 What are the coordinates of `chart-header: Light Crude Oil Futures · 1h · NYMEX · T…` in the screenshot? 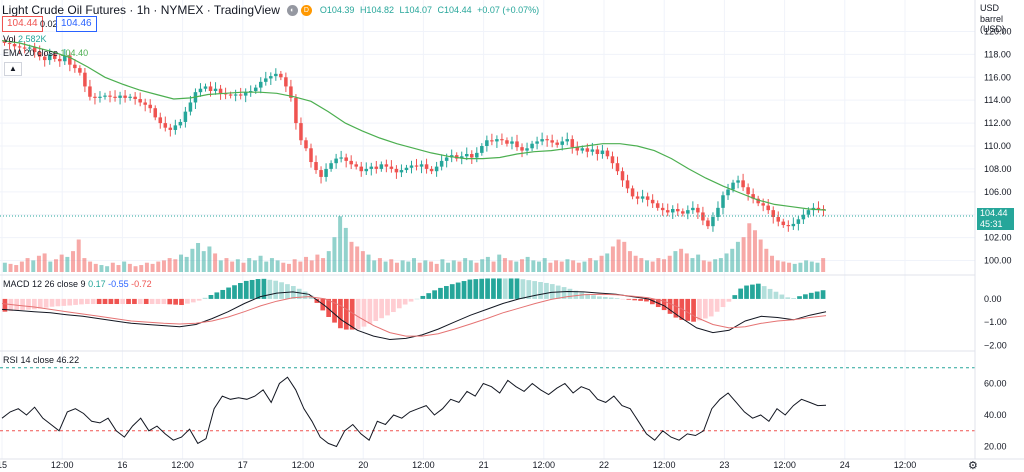 It's located at (272, 10).